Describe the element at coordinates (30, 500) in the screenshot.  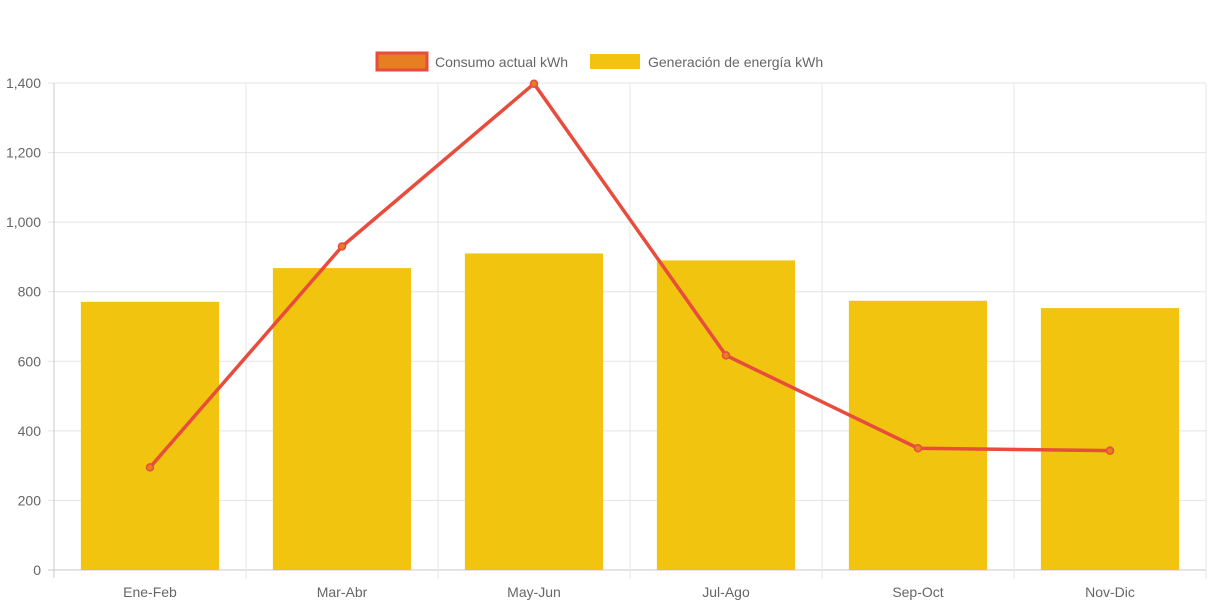
I see `y-tick-label: 200` at that location.